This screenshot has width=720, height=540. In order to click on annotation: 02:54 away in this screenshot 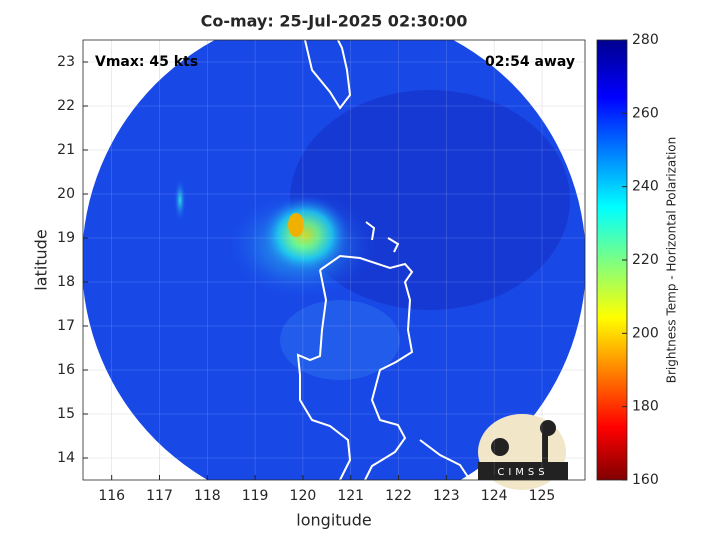, I will do `click(530, 62)`.